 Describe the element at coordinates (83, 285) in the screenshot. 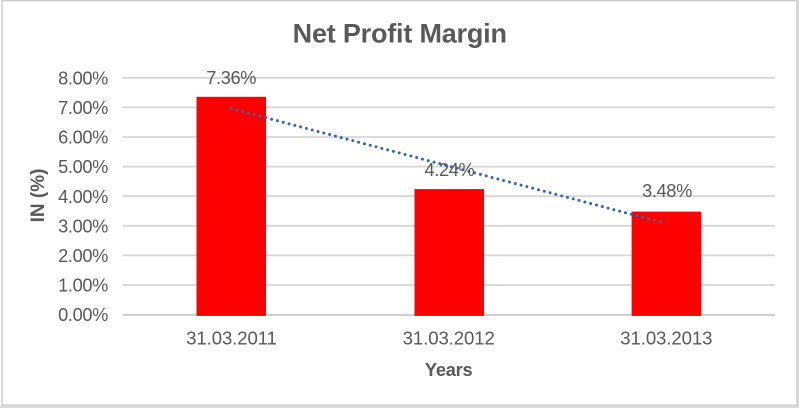

I see `svg-text: 1.00%` at that location.